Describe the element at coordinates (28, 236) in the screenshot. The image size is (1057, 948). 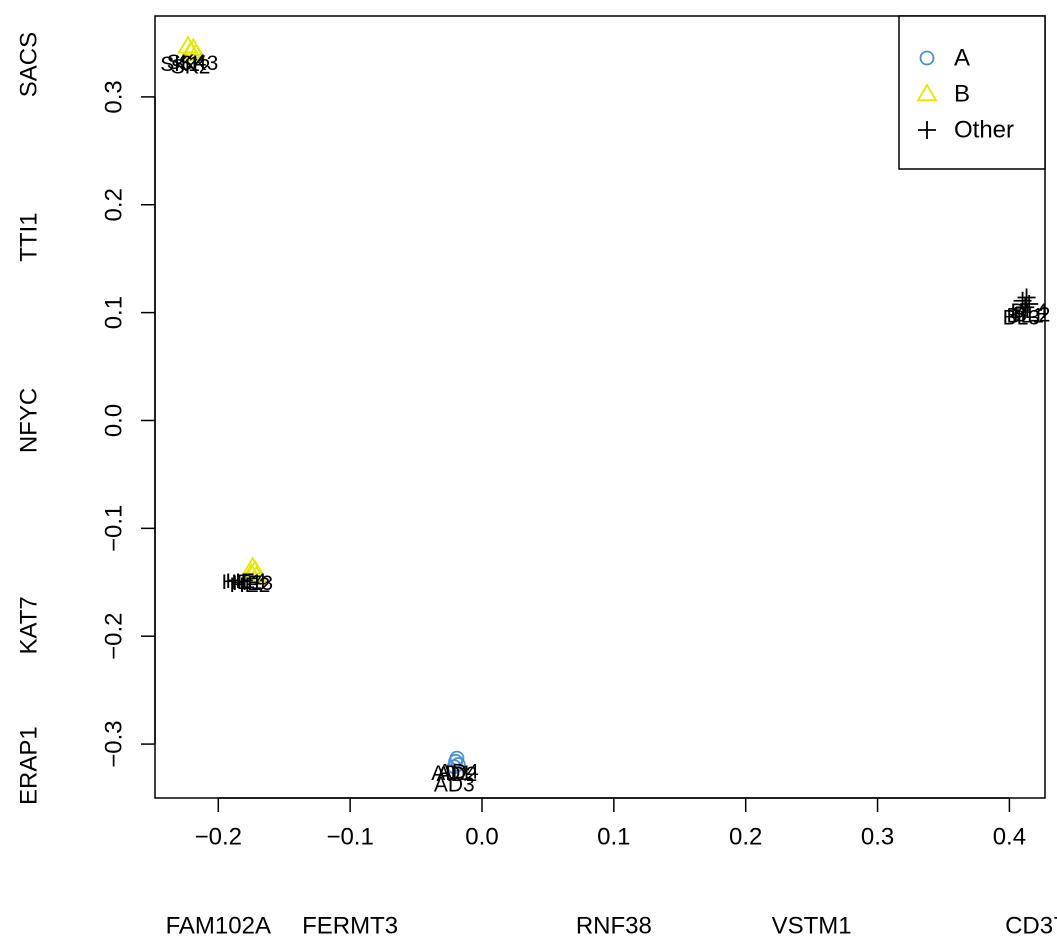
I see `y-gene-label-tti1: TTI1` at that location.